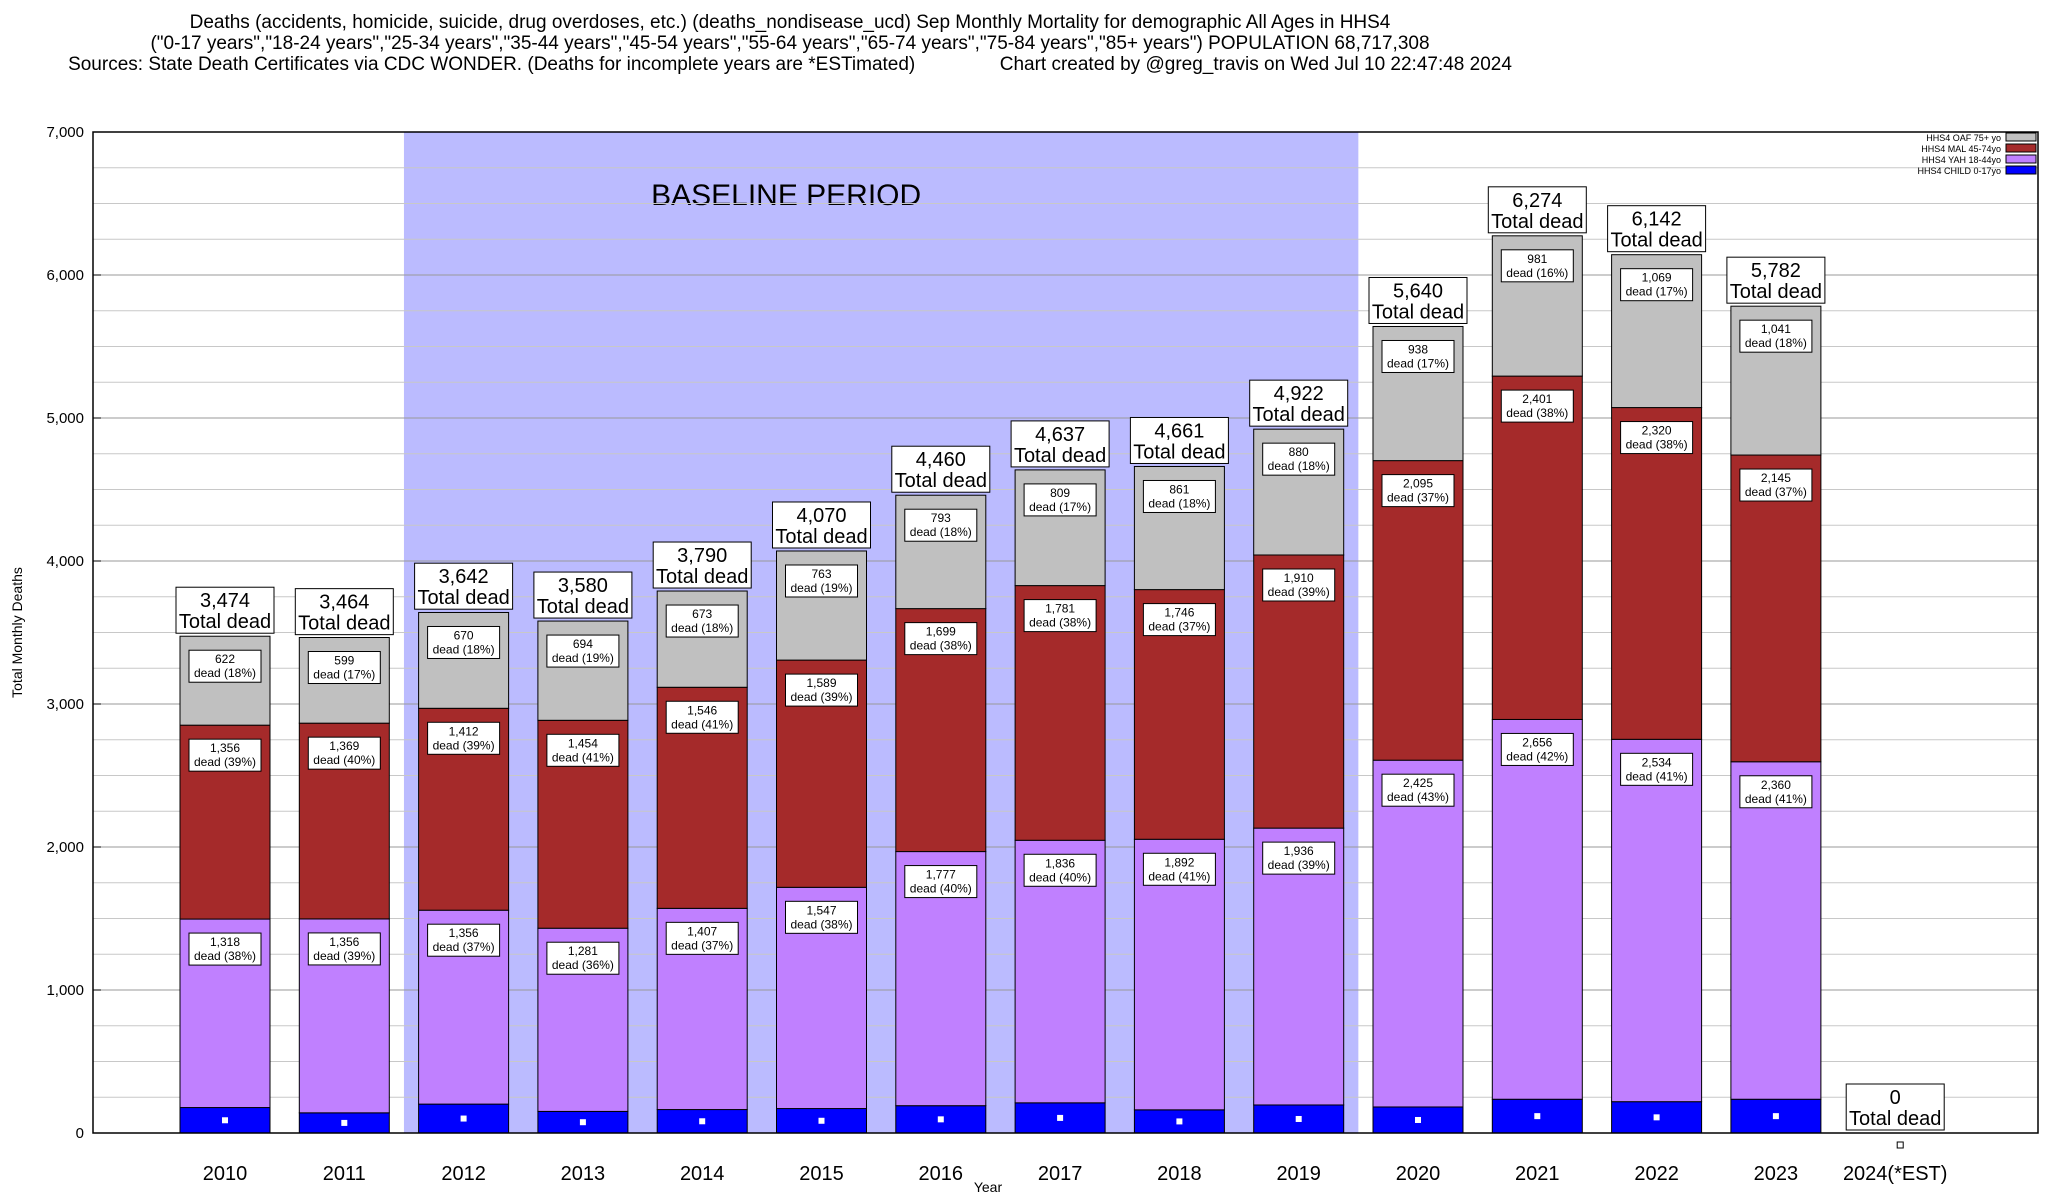 The height and width of the screenshot is (1200, 2048). Describe the element at coordinates (1963, 138) in the screenshot. I see `legend-label: HHS4 OAF 75+ yo` at that location.